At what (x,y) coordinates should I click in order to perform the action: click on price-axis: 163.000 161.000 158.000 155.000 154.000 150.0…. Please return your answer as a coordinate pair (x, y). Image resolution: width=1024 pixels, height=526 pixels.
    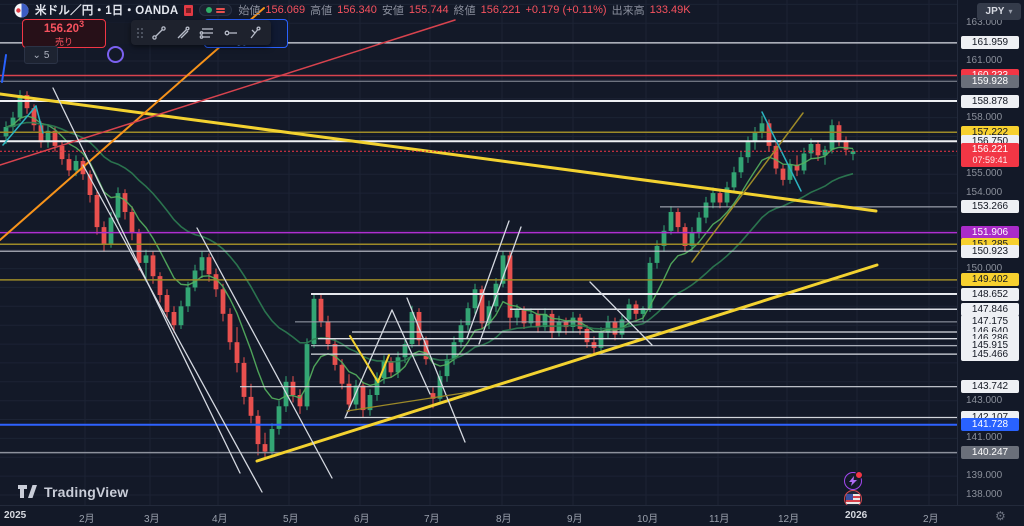
    Looking at the image, I should click on (990, 252).